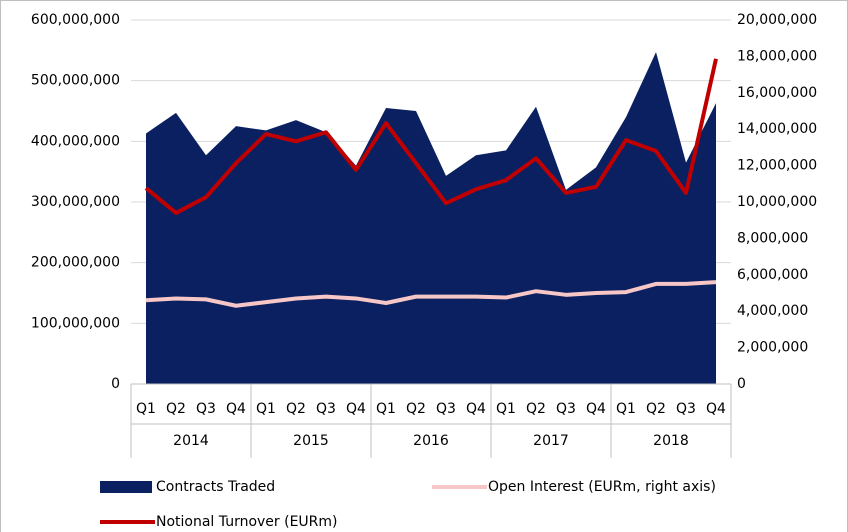 Image resolution: width=848 pixels, height=532 pixels. I want to click on y2-tick-label: 2,000,000, so click(772, 348).